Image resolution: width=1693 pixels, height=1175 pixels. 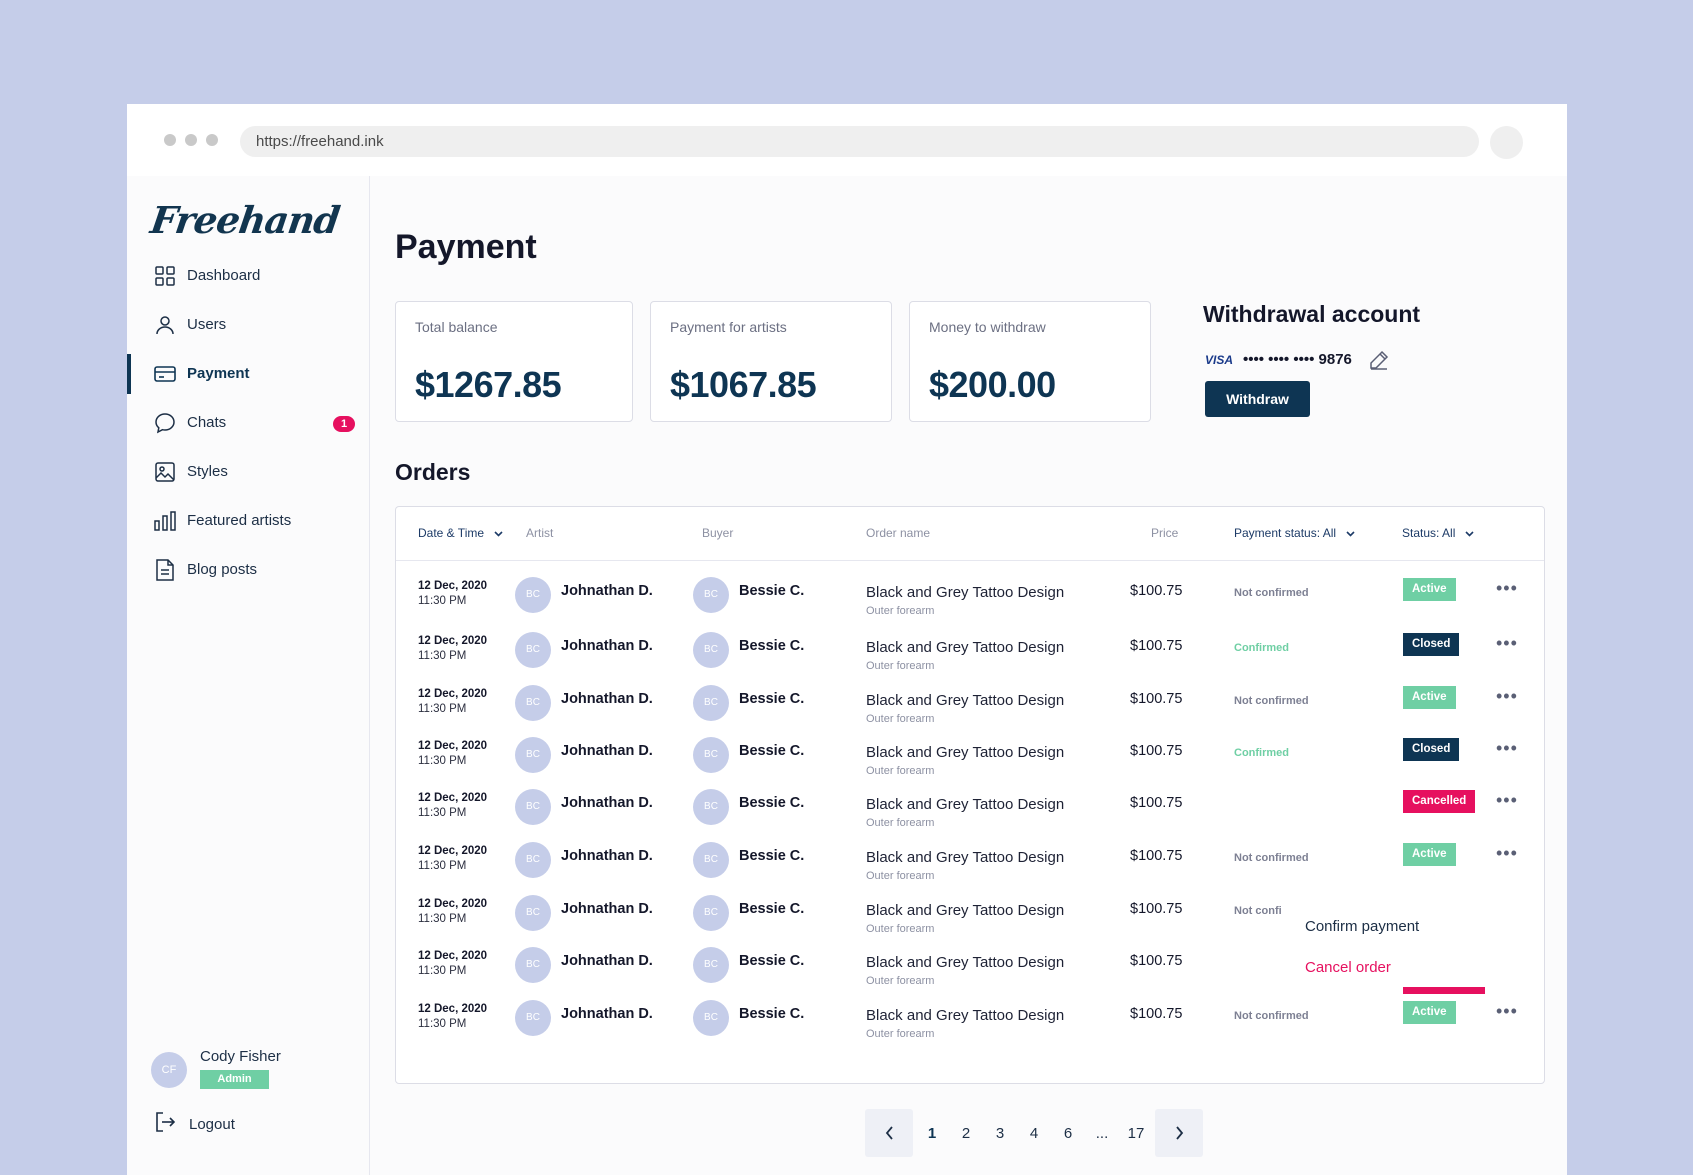 I want to click on page-number: 3, so click(x=1000, y=1133).